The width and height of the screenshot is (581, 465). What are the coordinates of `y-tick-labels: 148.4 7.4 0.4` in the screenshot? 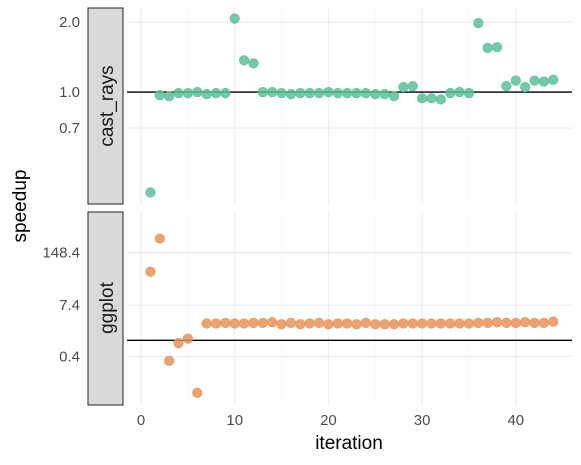 It's located at (61, 305).